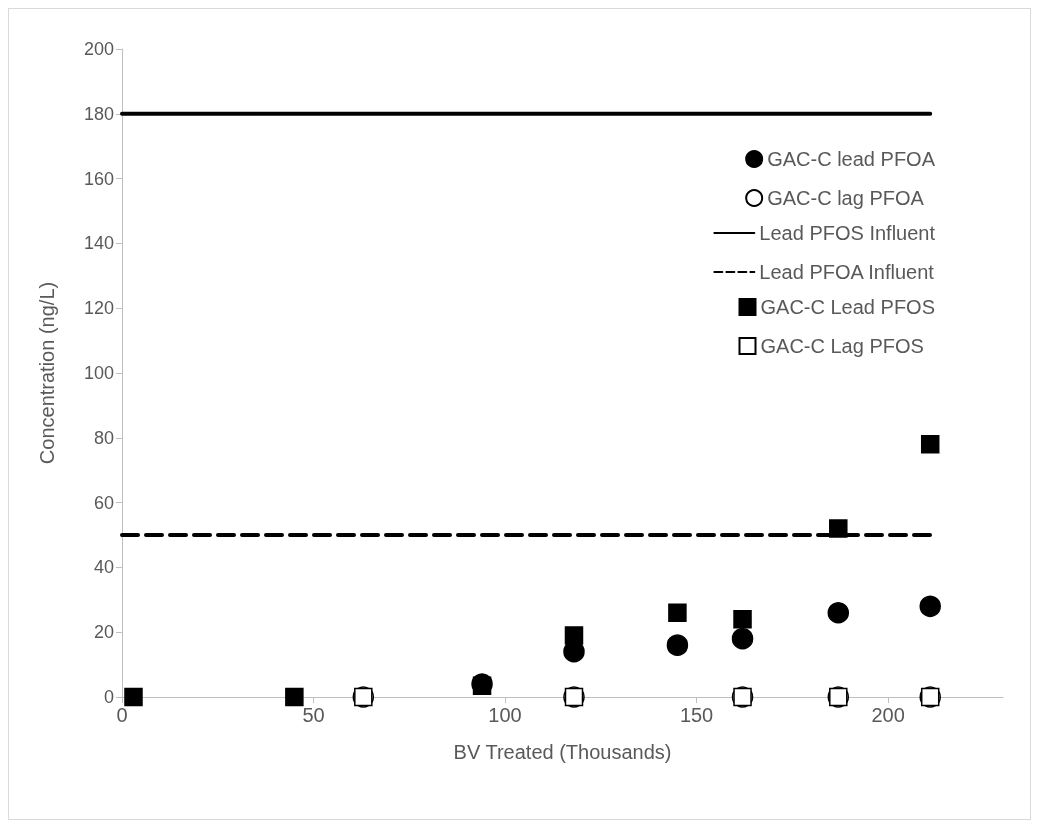 This screenshot has width=1039, height=828. What do you see at coordinates (846, 198) in the screenshot?
I see `legend-label: GAC-C lag PFOA` at bounding box center [846, 198].